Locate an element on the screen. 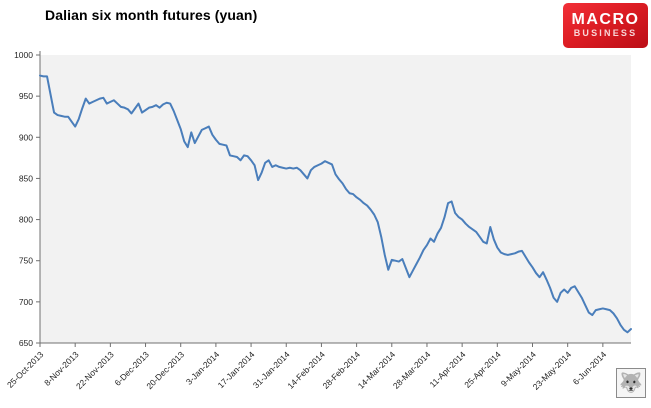 The height and width of the screenshot is (408, 651). x-tick-label: 25-Oct-2013 is located at coordinates (25, 369).